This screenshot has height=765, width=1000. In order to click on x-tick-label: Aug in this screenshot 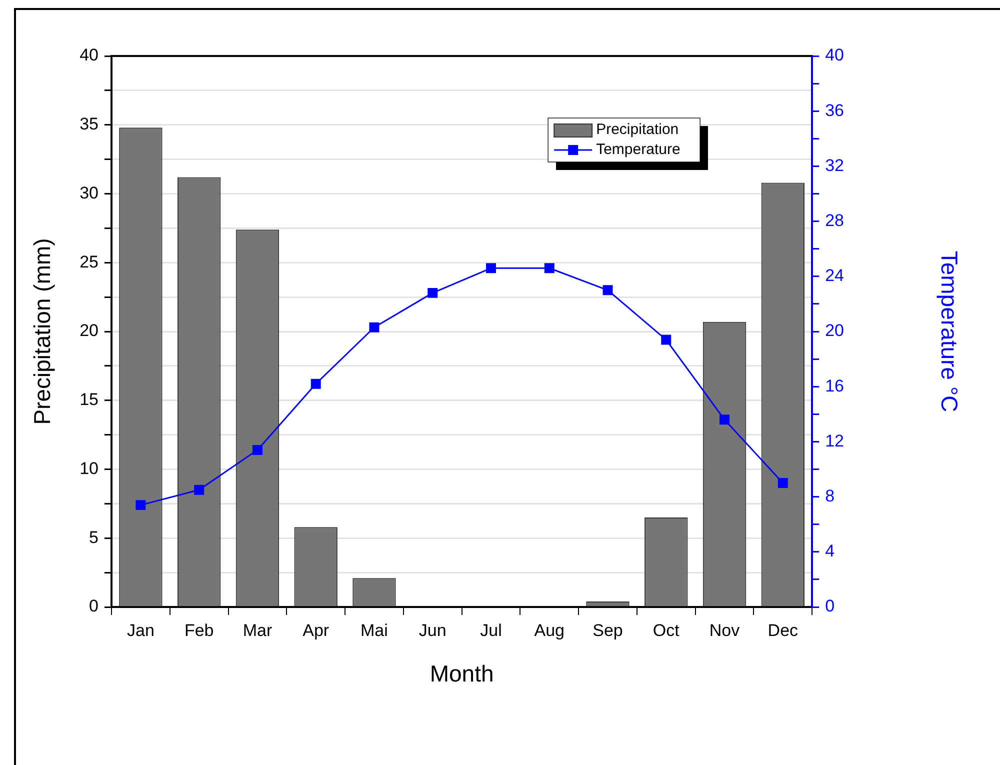, I will do `click(549, 630)`.